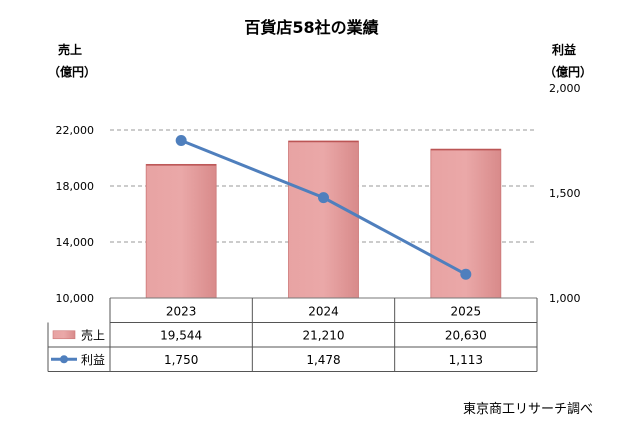  Describe the element at coordinates (72, 61) in the screenshot. I see `left-axis-label: 売上 （億円）` at that location.